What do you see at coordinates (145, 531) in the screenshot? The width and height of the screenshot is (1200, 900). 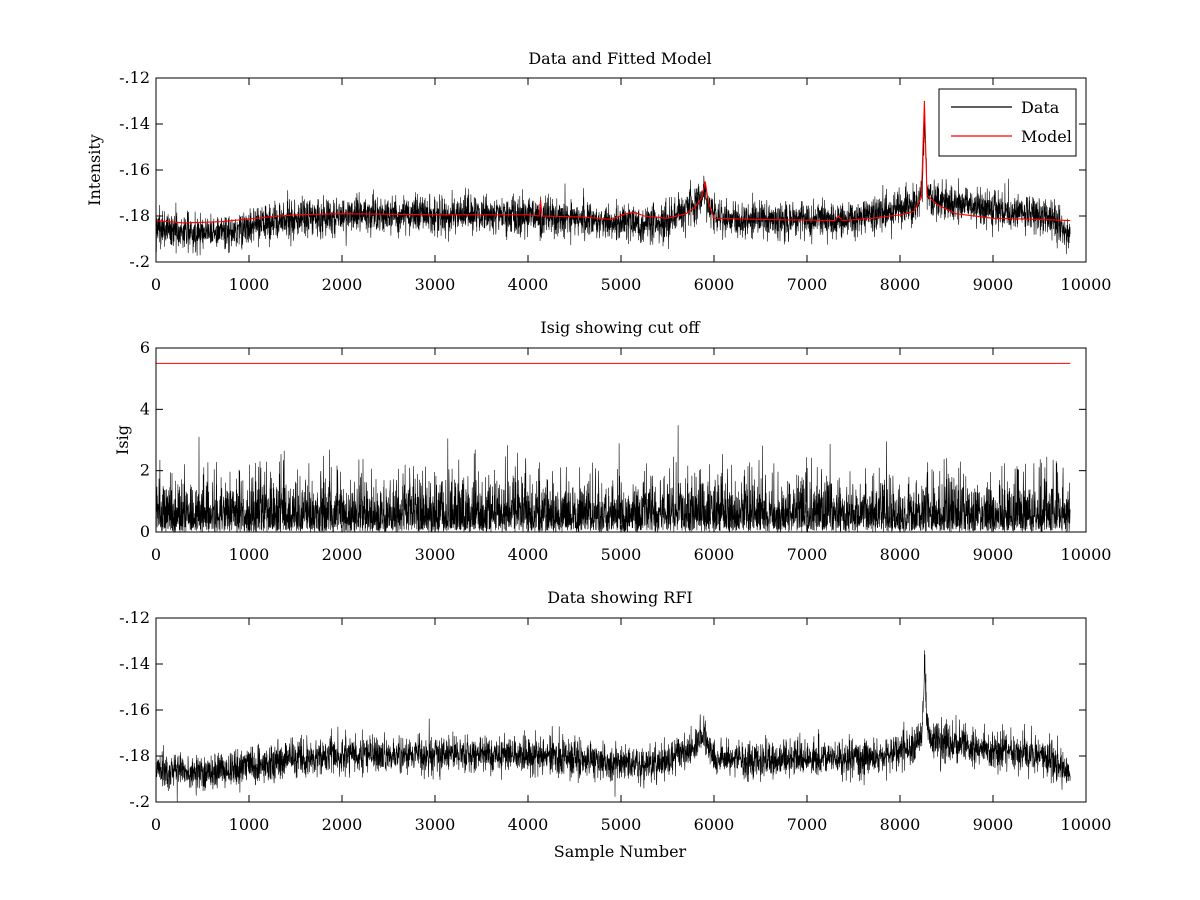 I see `panel-2-ytick-label: 0` at bounding box center [145, 531].